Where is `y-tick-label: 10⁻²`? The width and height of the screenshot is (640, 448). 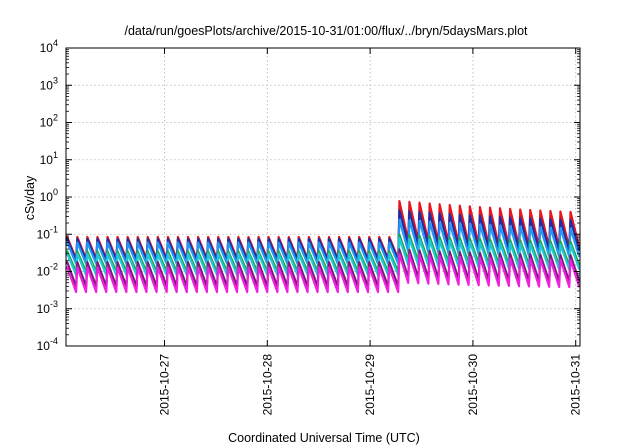
y-tick-label: 10⁻² is located at coordinates (47, 270).